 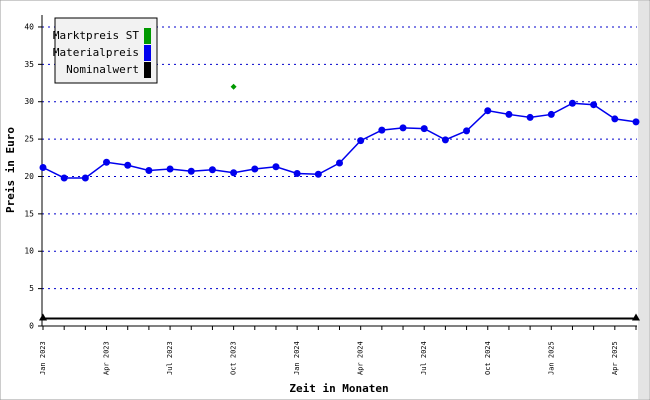 I want to click on y-tick-label: 0, so click(x=31, y=326).